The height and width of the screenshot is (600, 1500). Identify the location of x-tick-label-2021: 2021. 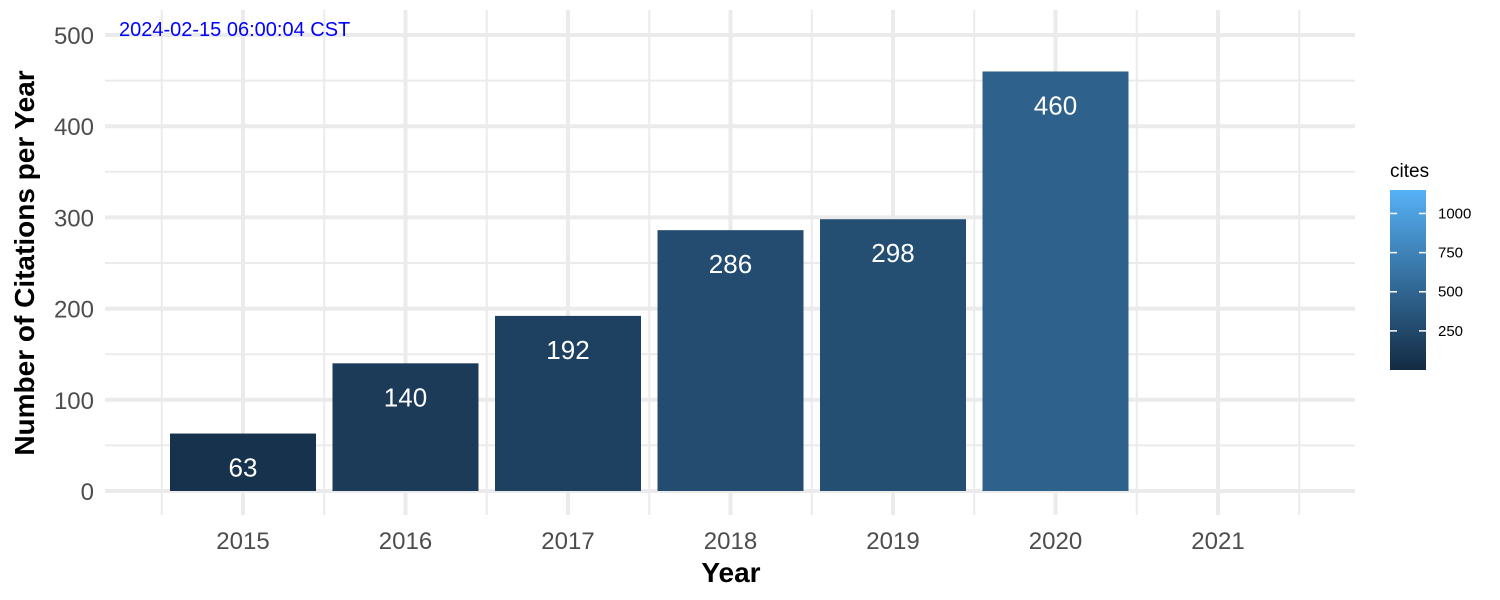
(1217, 541).